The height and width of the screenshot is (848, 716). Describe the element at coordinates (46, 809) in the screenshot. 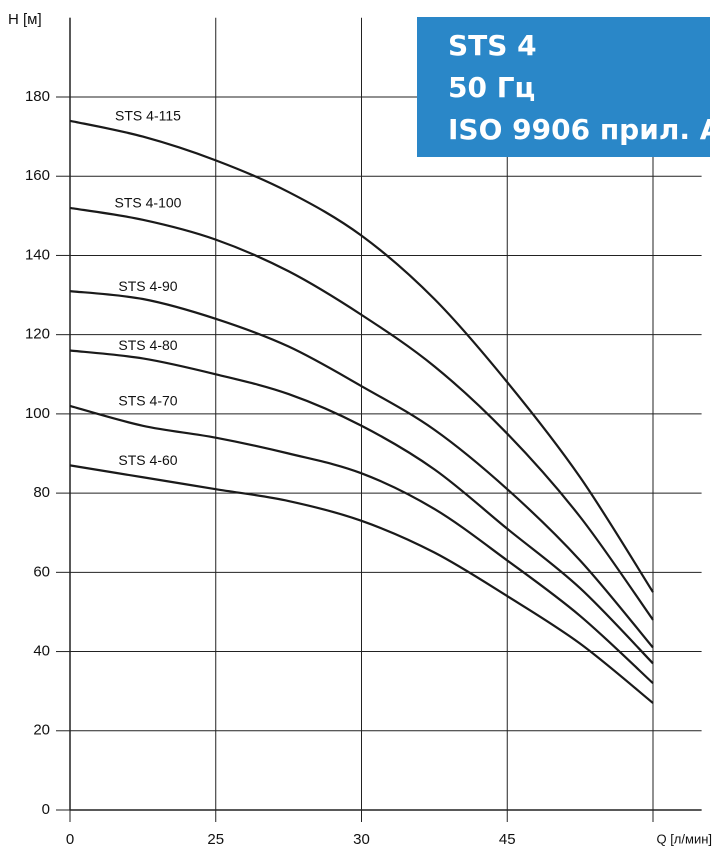

I see `y-tick-label: 0` at that location.